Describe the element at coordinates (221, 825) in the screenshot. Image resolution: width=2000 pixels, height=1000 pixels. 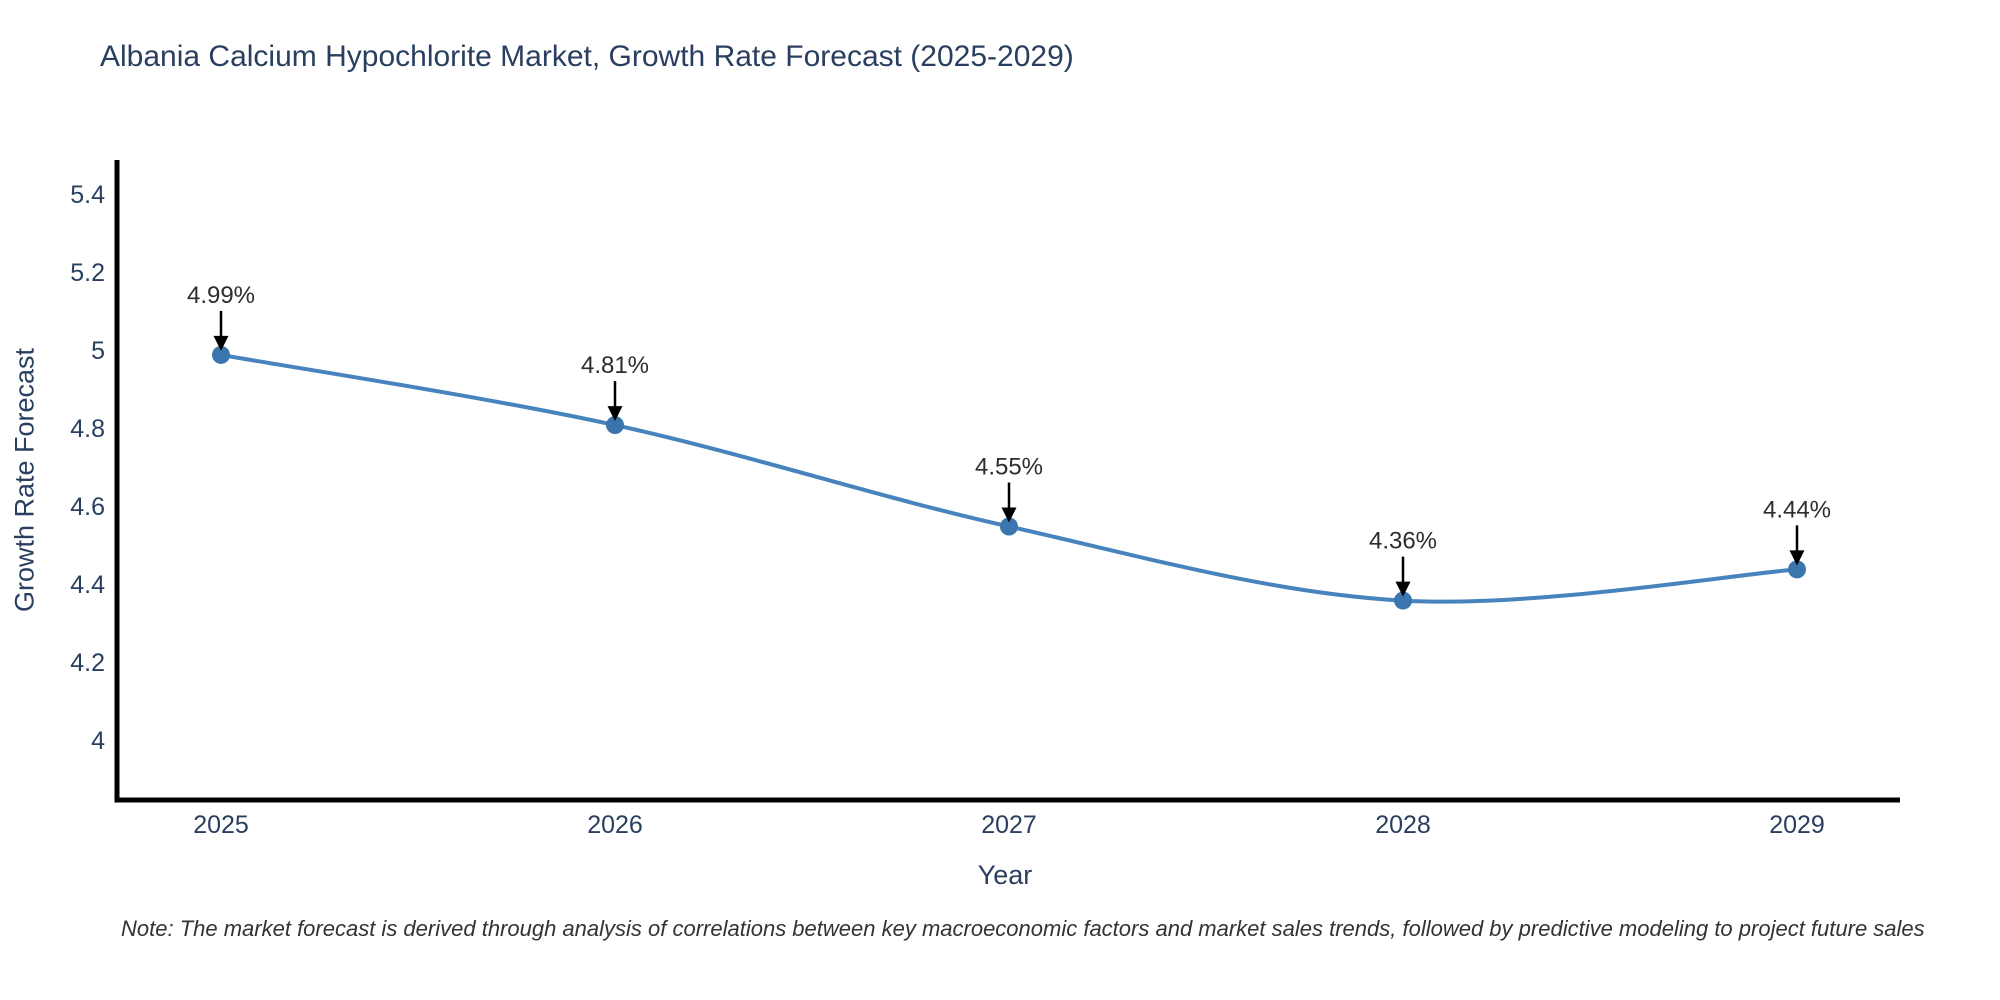
I see `x-tick-label: 2025` at that location.